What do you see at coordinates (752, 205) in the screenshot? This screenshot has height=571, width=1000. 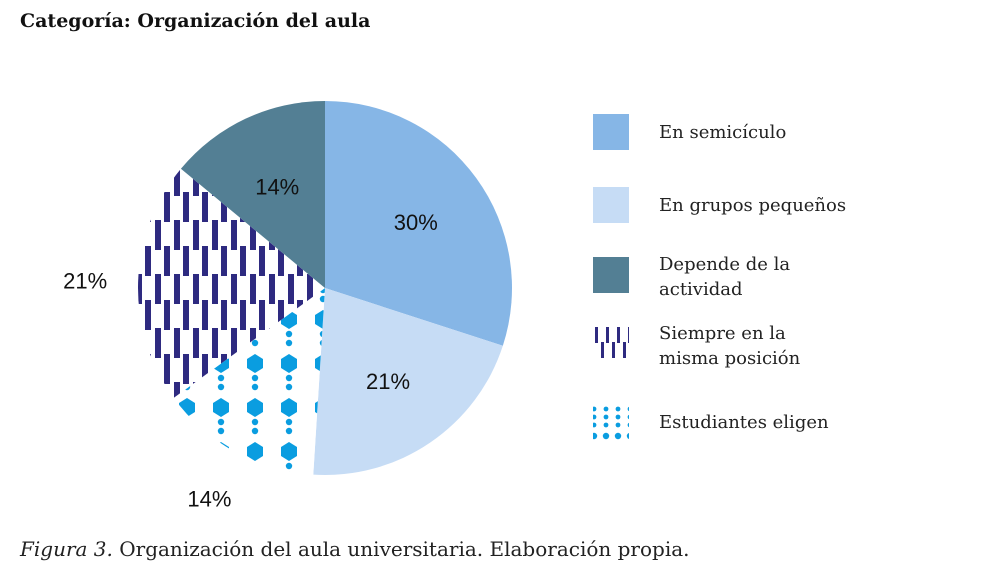 I see `legend-label-en-grupos-pequenos: En grupos pequeños` at bounding box center [752, 205].